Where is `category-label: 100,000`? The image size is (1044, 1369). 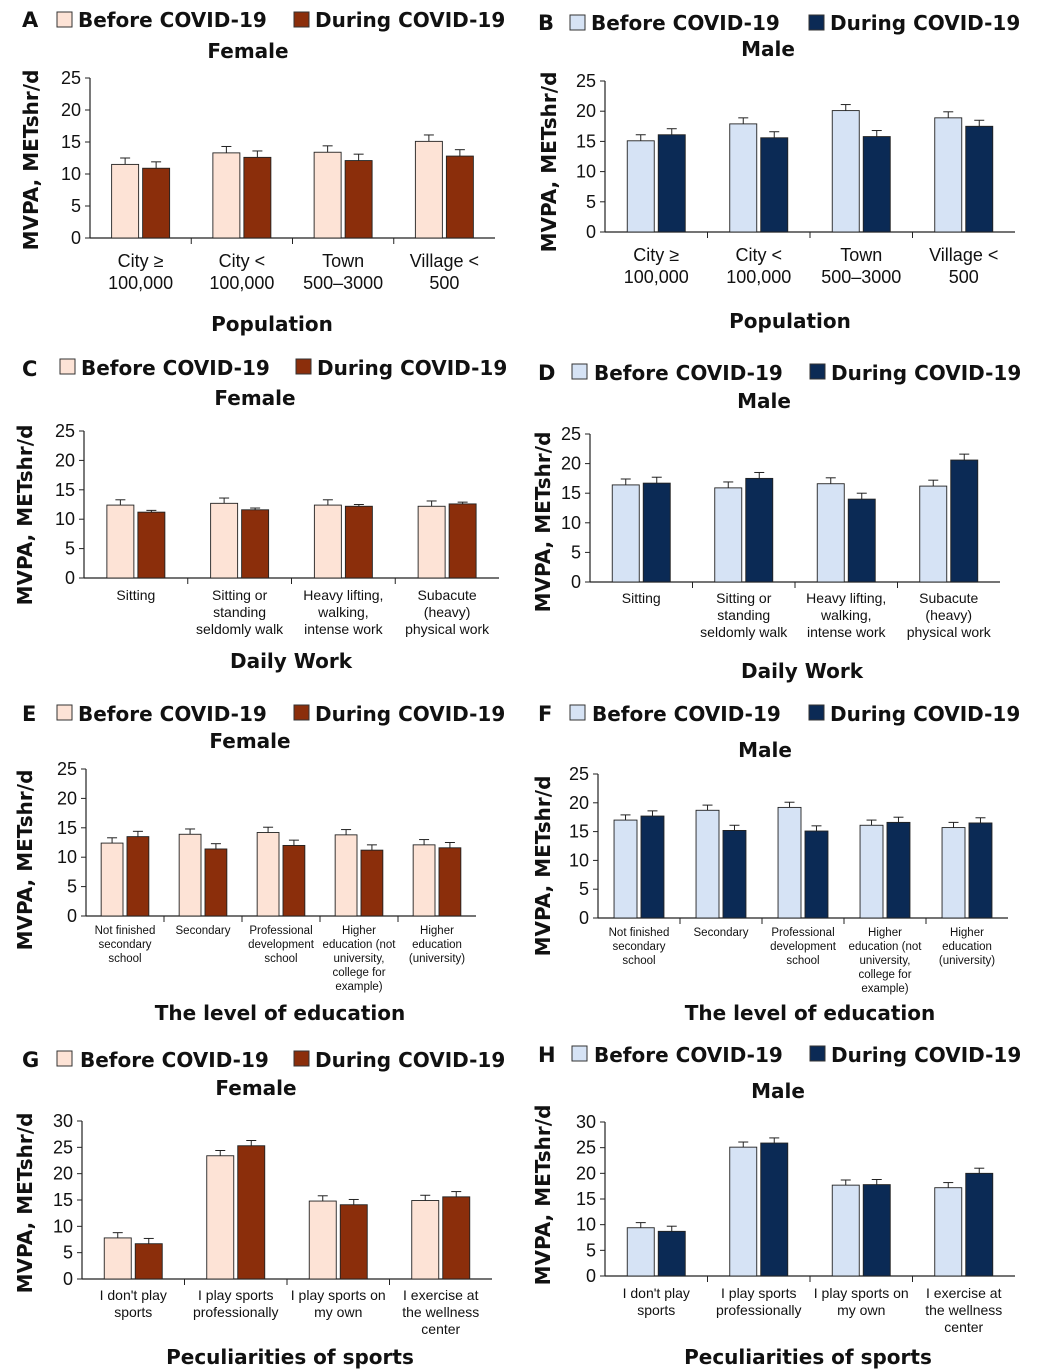
category-label: 100,000 is located at coordinates (758, 277).